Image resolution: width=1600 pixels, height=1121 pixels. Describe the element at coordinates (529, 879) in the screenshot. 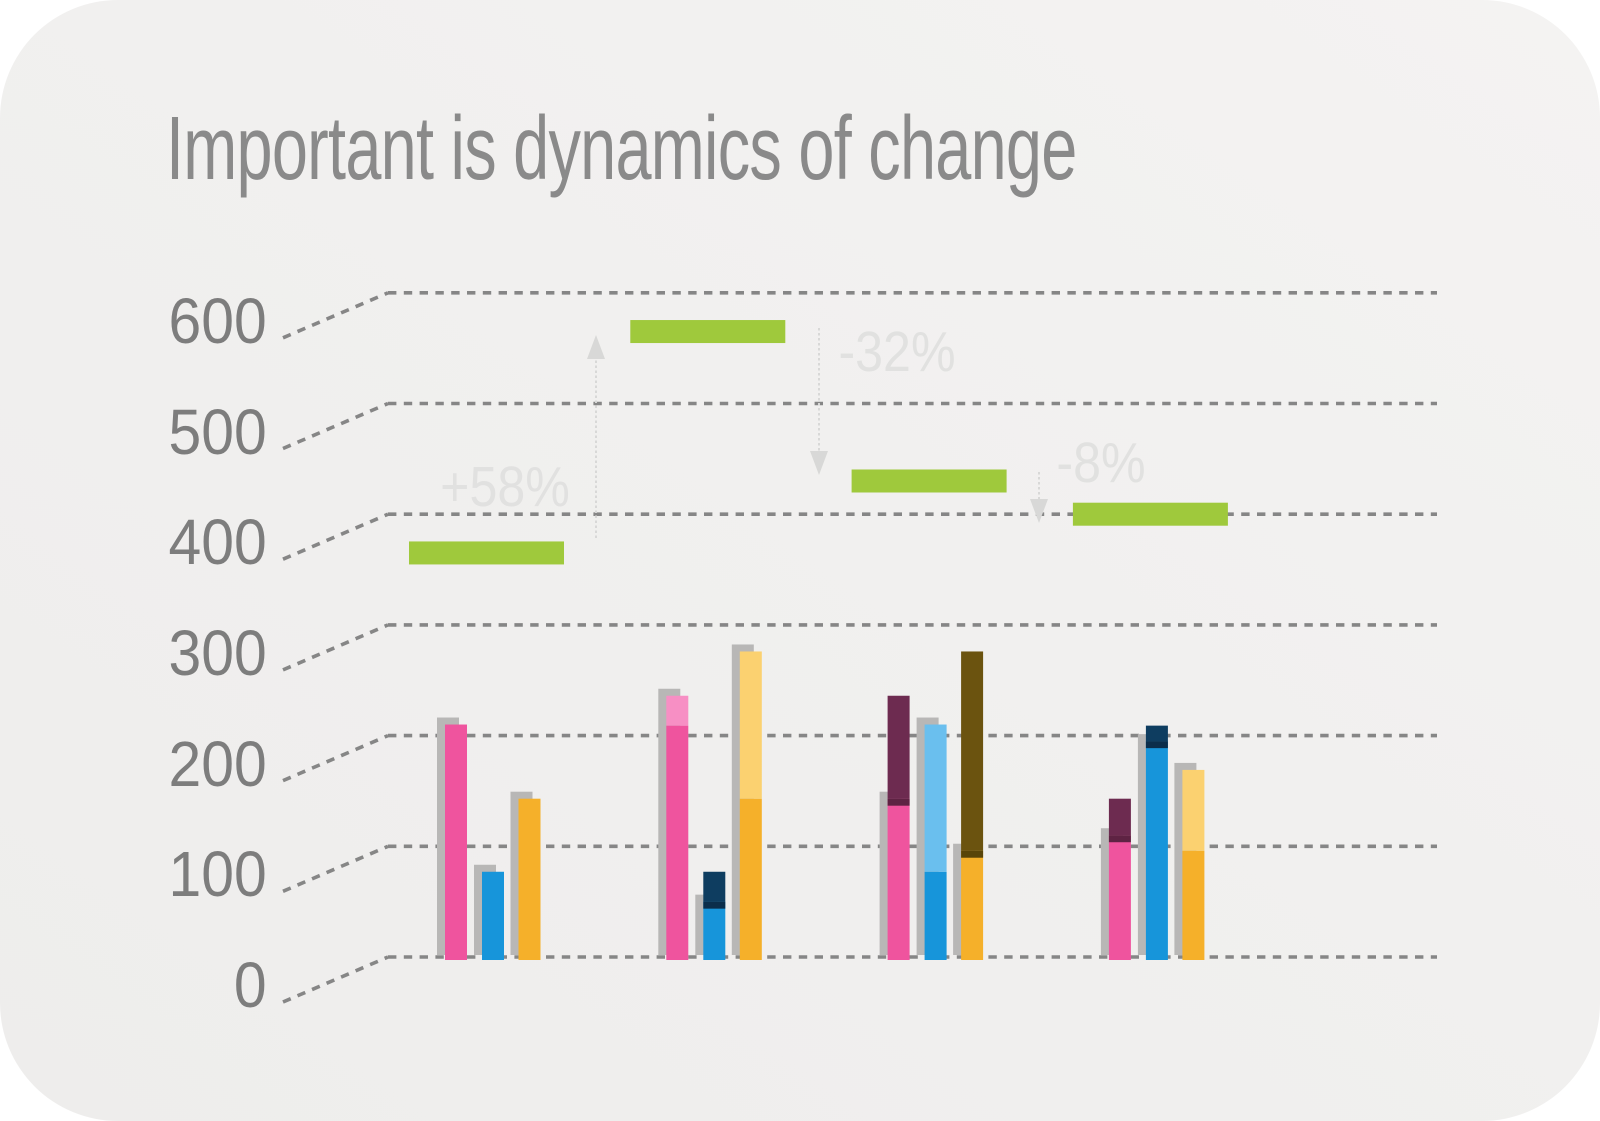

I see `bar-g1-orange-main` at that location.